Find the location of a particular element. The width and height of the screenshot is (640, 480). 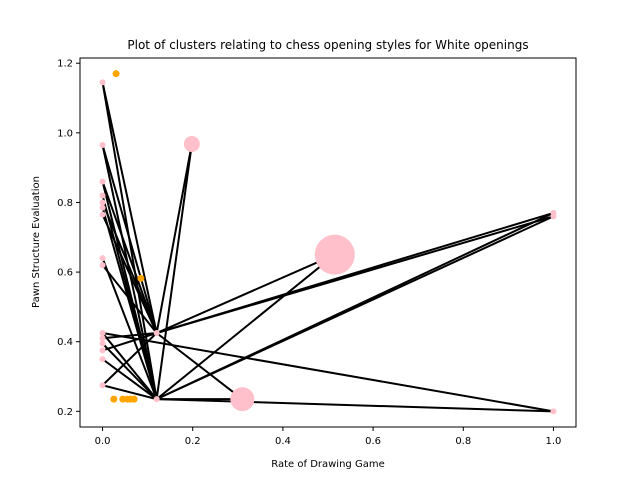

x-axis-label: Rate of Drawing Game is located at coordinates (327, 464).